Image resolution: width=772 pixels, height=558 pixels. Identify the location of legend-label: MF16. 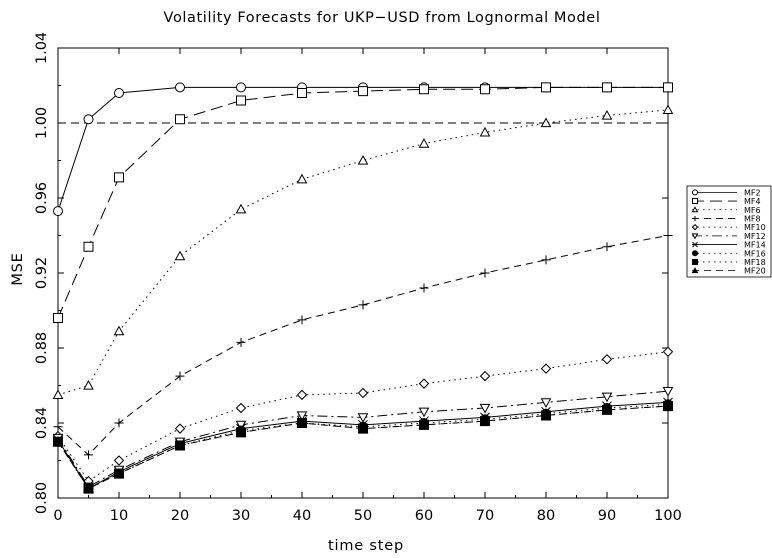
(755, 253).